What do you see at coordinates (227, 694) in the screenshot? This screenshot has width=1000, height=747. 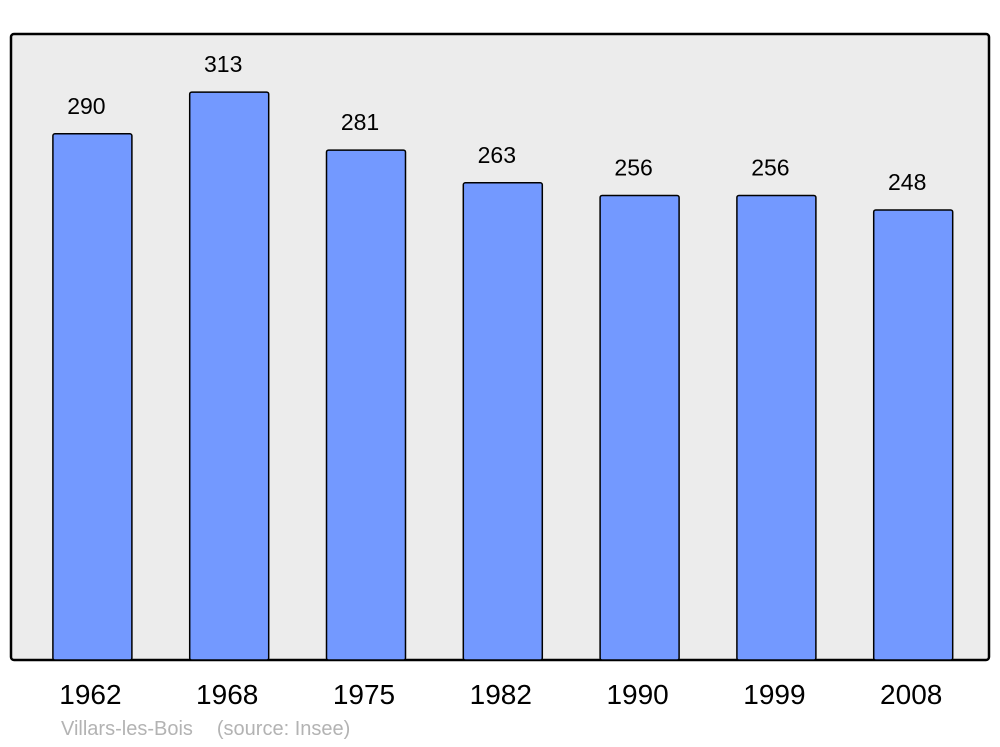 I see `x-tick-label-1968: 1968` at bounding box center [227, 694].